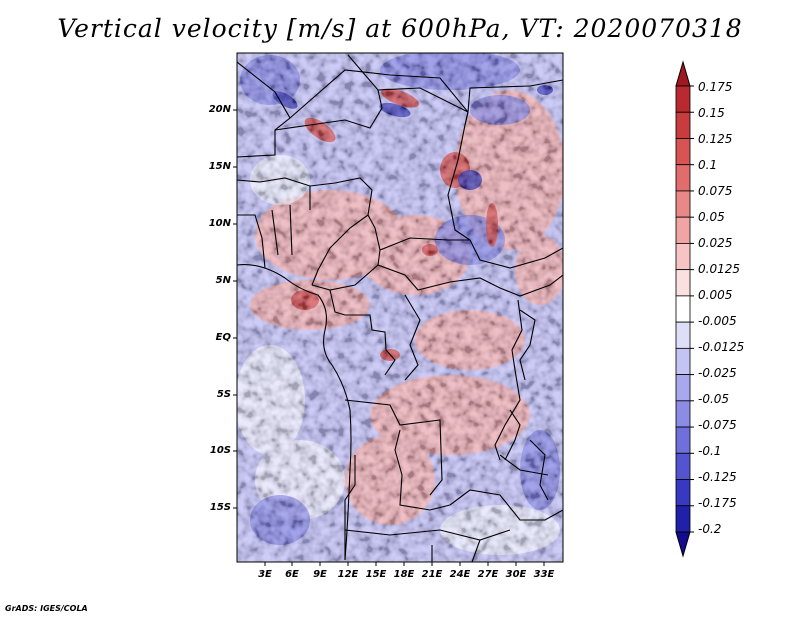 This screenshot has height=618, width=800. I want to click on colorbar-label: -0.2, so click(710, 529).